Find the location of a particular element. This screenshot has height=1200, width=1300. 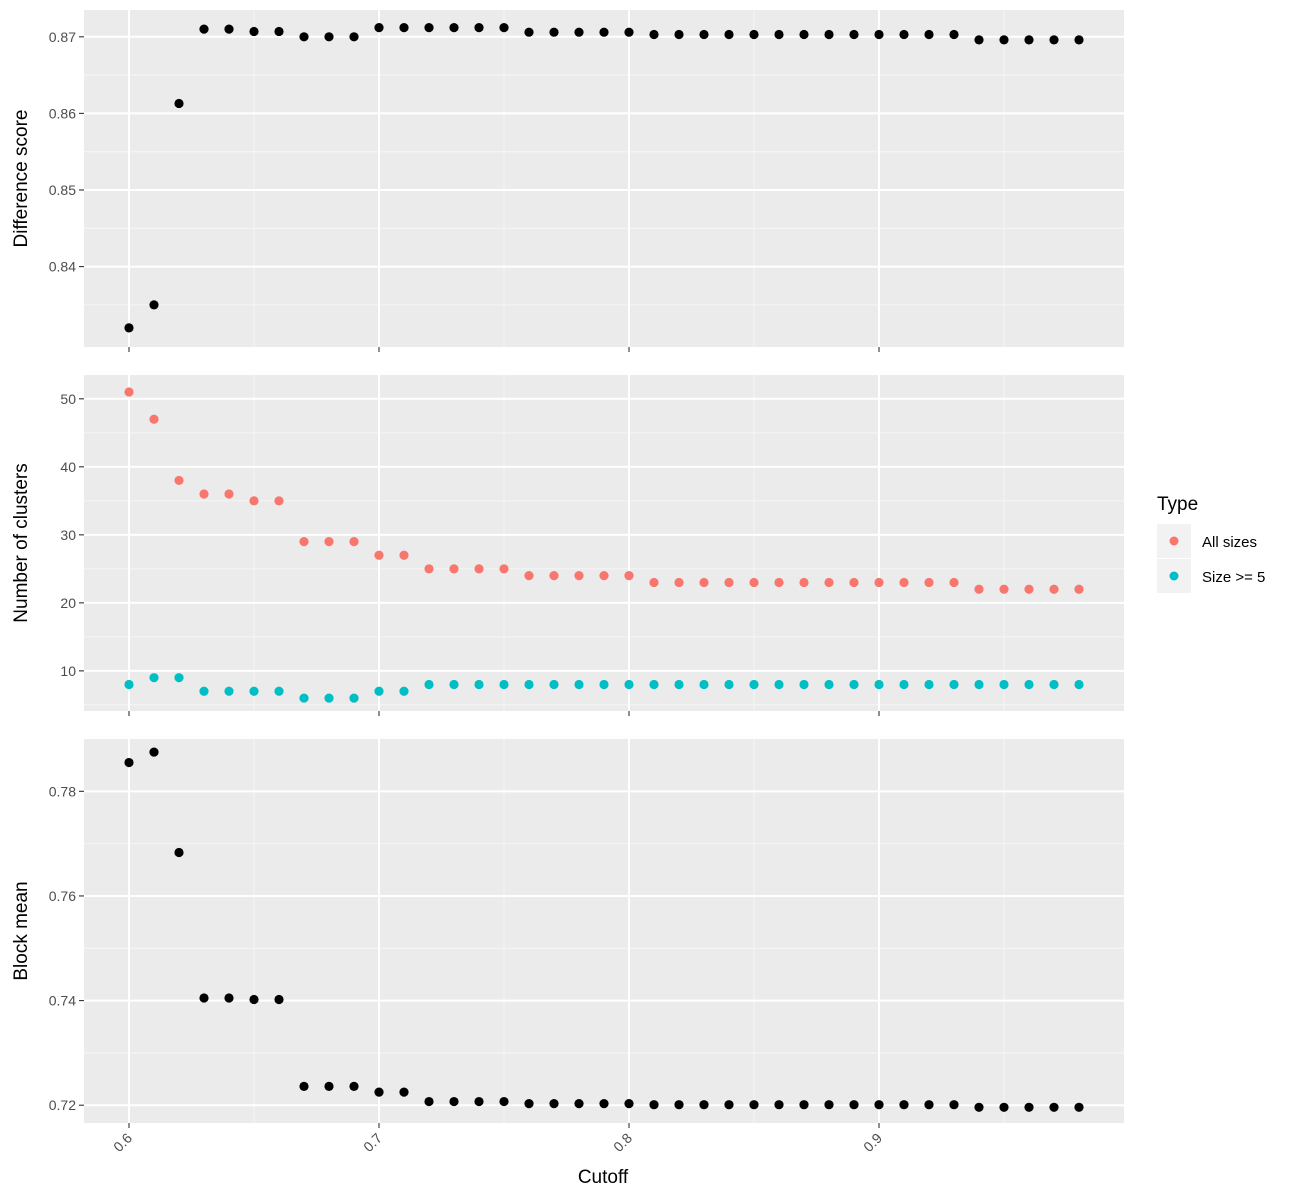

y-axis-title: Number of clusters is located at coordinates (21, 542).